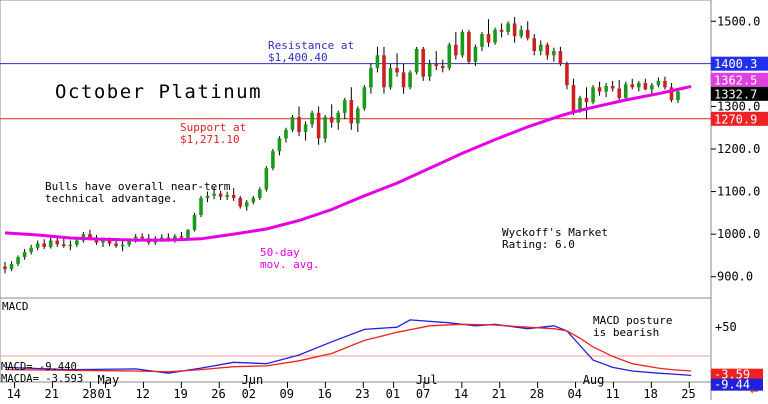 The height and width of the screenshot is (404, 768). What do you see at coordinates (738, 192) in the screenshot?
I see `price-tick-label: 1100.0` at bounding box center [738, 192].